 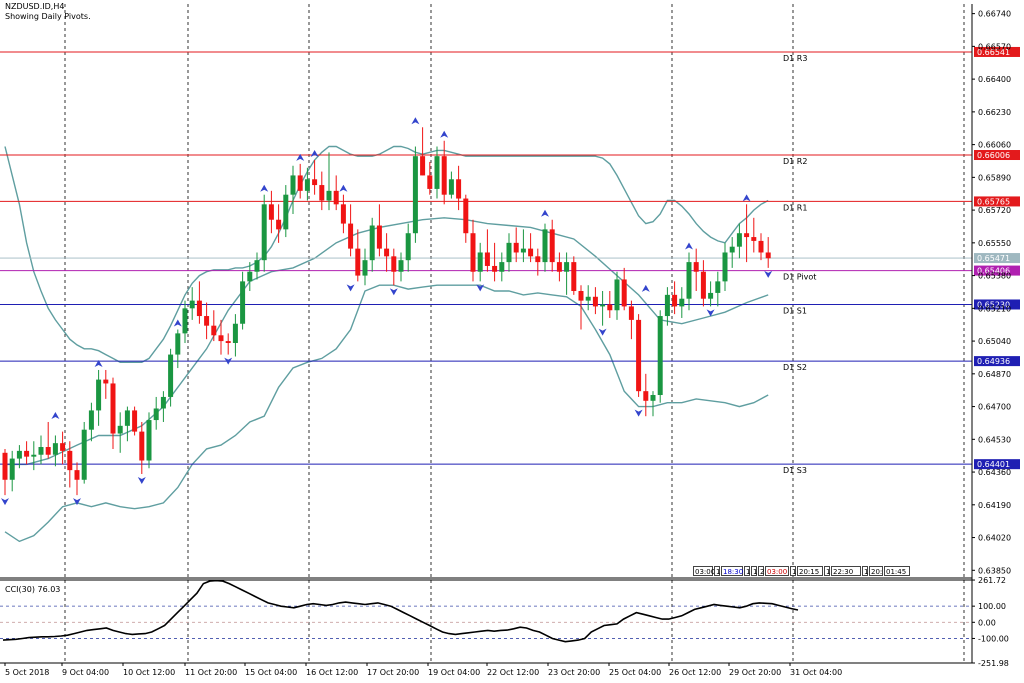 What do you see at coordinates (795, 161) in the screenshot?
I see `pivot-label: D1 R2` at bounding box center [795, 161].